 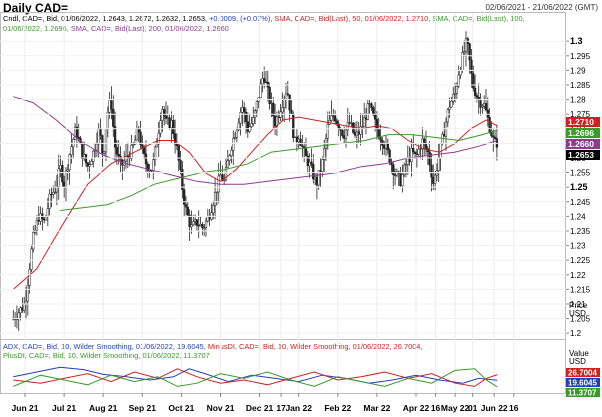 I want to click on value-axis-header: Value, so click(x=579, y=353).